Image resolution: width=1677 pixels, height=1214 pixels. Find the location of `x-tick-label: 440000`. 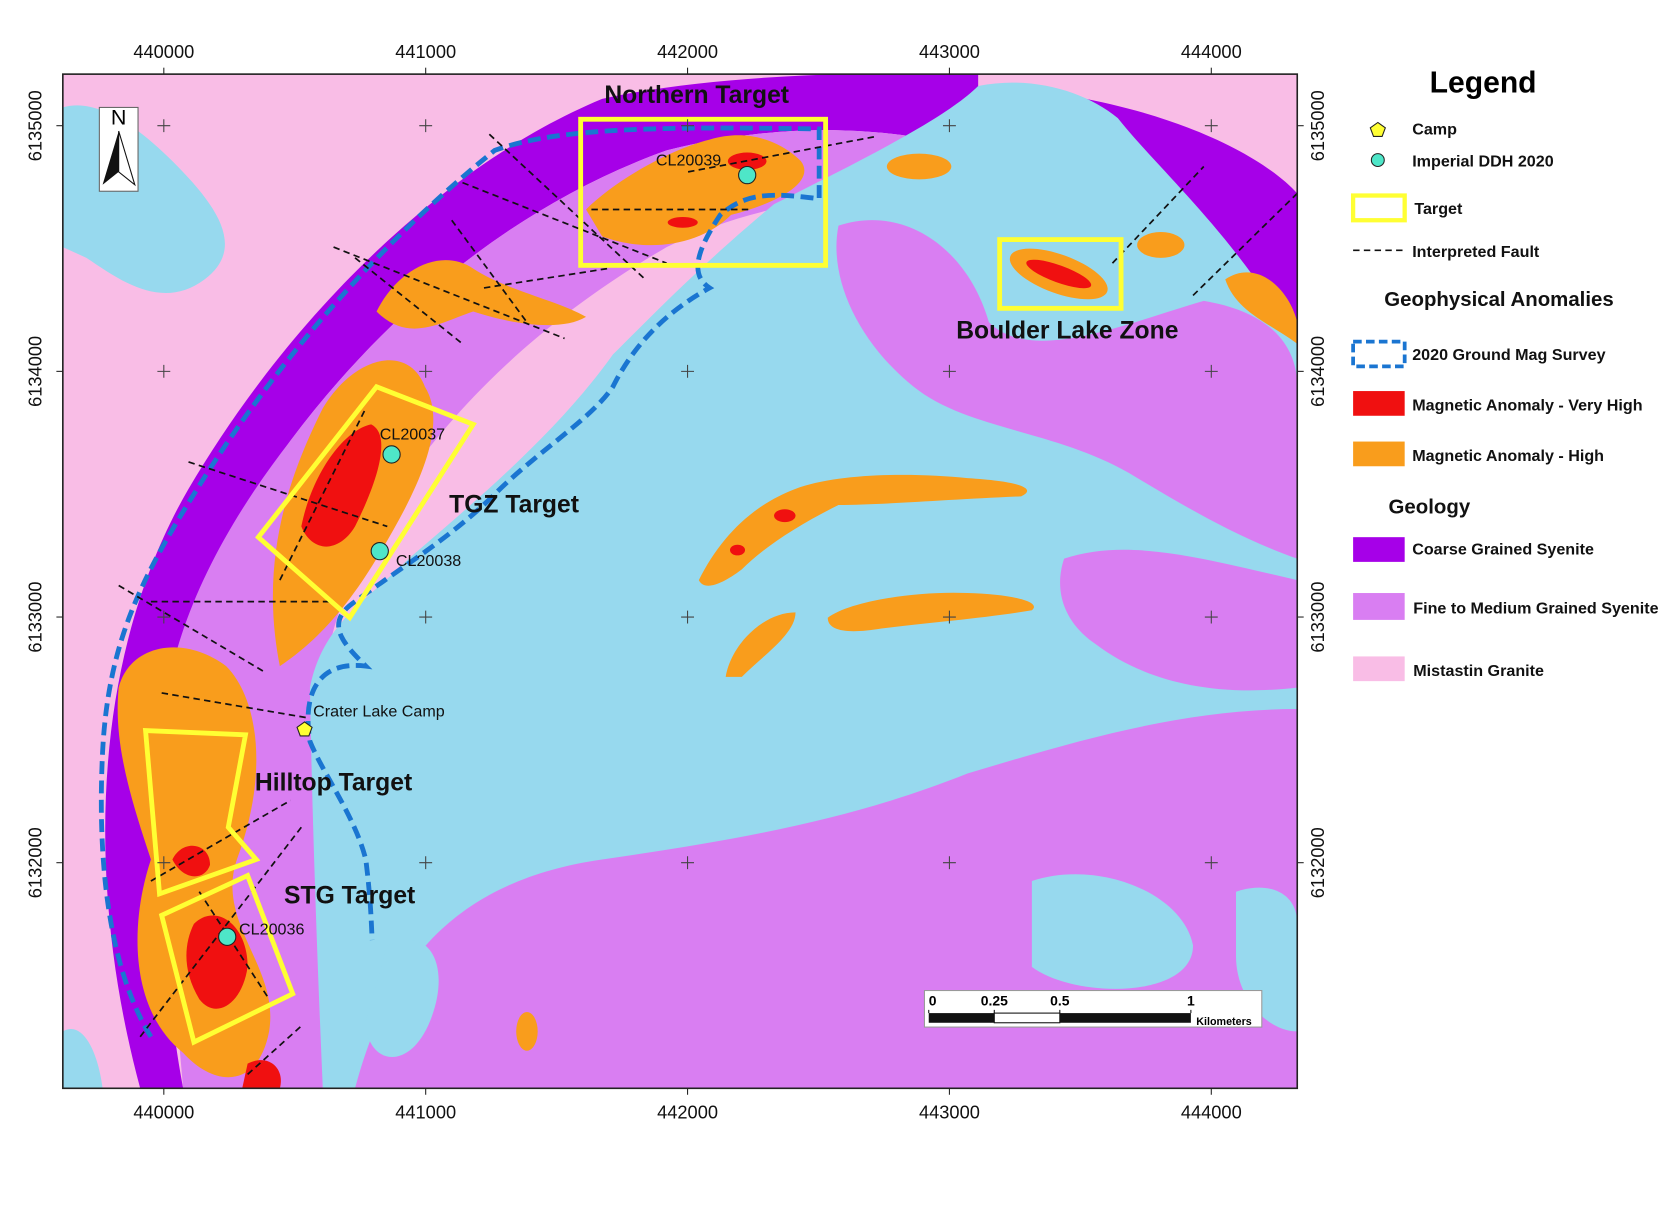

x-tick-label: 440000 is located at coordinates (163, 51).